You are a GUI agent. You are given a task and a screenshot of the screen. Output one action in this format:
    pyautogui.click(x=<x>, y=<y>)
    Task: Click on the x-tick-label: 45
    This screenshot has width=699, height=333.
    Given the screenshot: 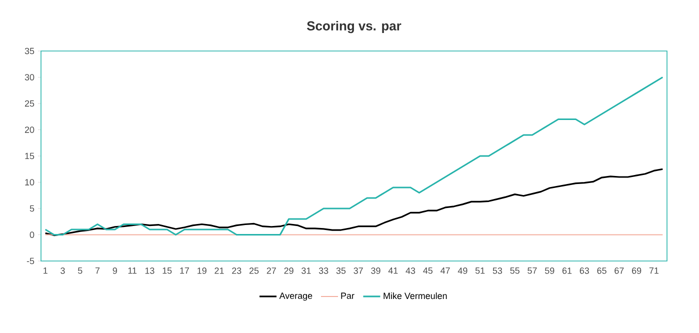 What is the action you would take?
    pyautogui.click(x=428, y=271)
    